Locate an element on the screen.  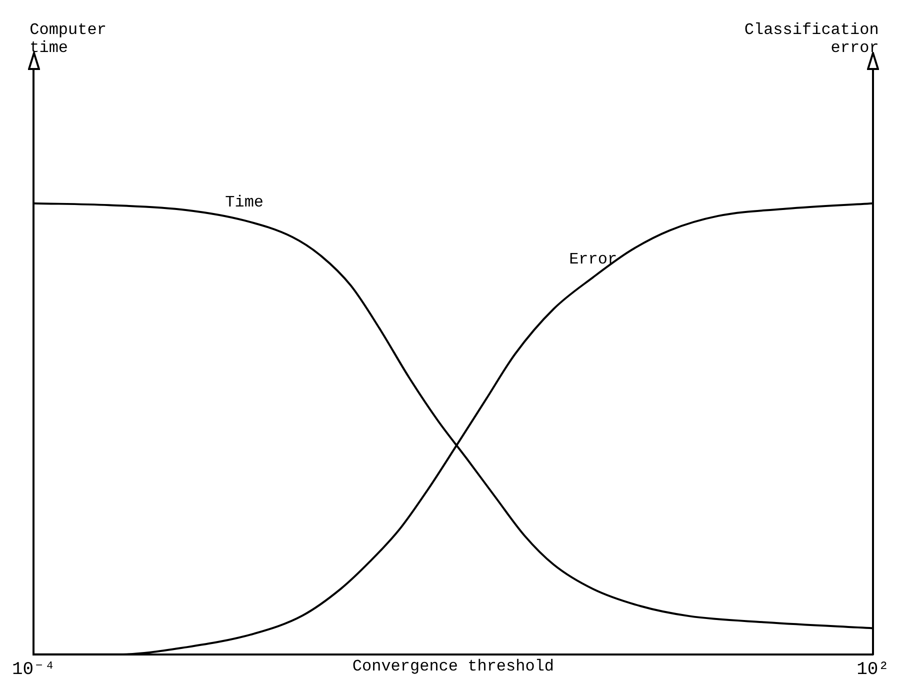
text: Computer time is located at coordinates (68, 39).